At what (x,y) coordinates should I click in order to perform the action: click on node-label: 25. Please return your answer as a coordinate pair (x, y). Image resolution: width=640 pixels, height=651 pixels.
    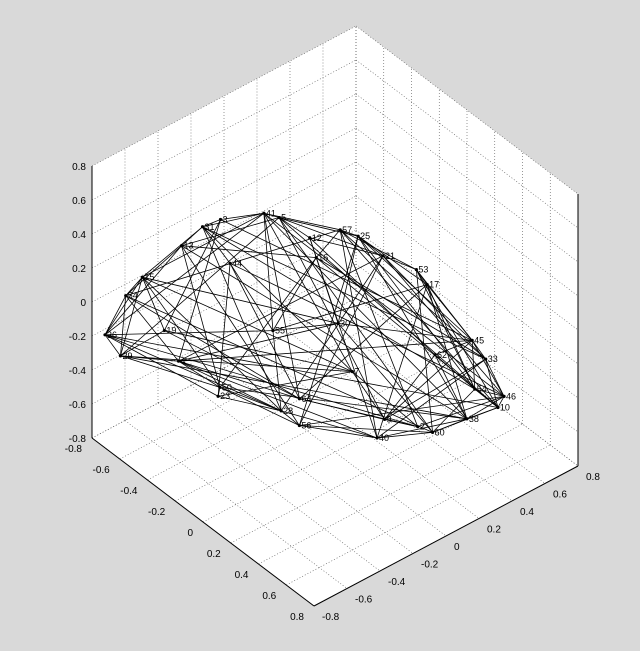
    Looking at the image, I should click on (365, 236).